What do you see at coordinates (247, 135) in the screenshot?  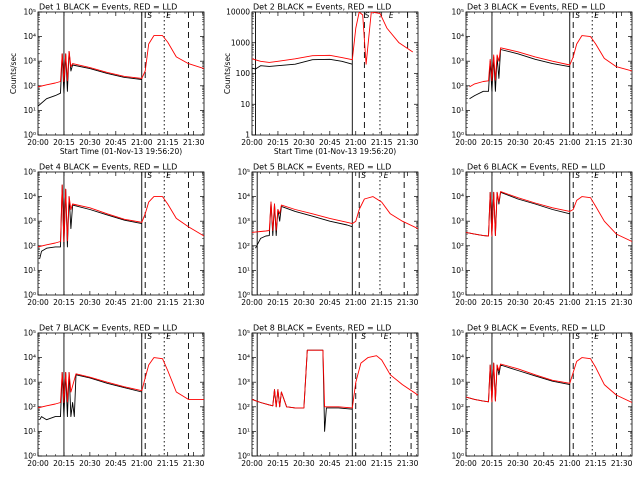 I see `y-tick-label: 1` at bounding box center [247, 135].